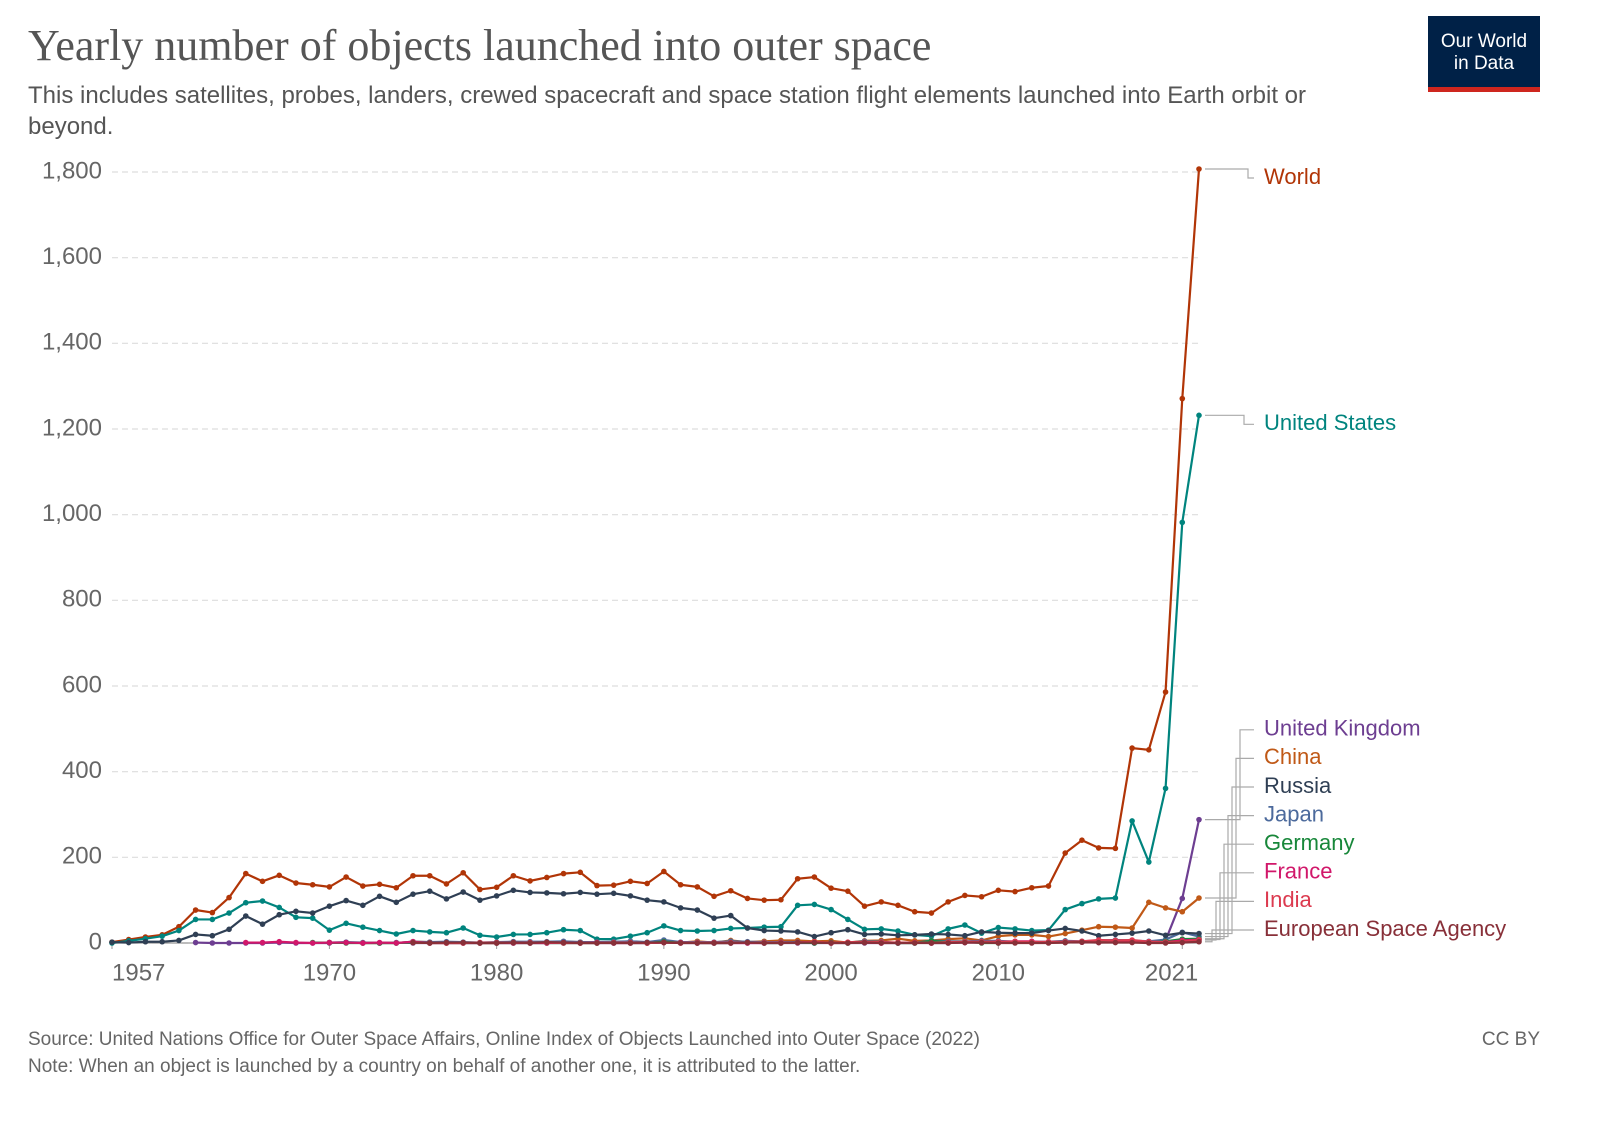  I want to click on y-tick-label: 1,600, so click(72, 256).